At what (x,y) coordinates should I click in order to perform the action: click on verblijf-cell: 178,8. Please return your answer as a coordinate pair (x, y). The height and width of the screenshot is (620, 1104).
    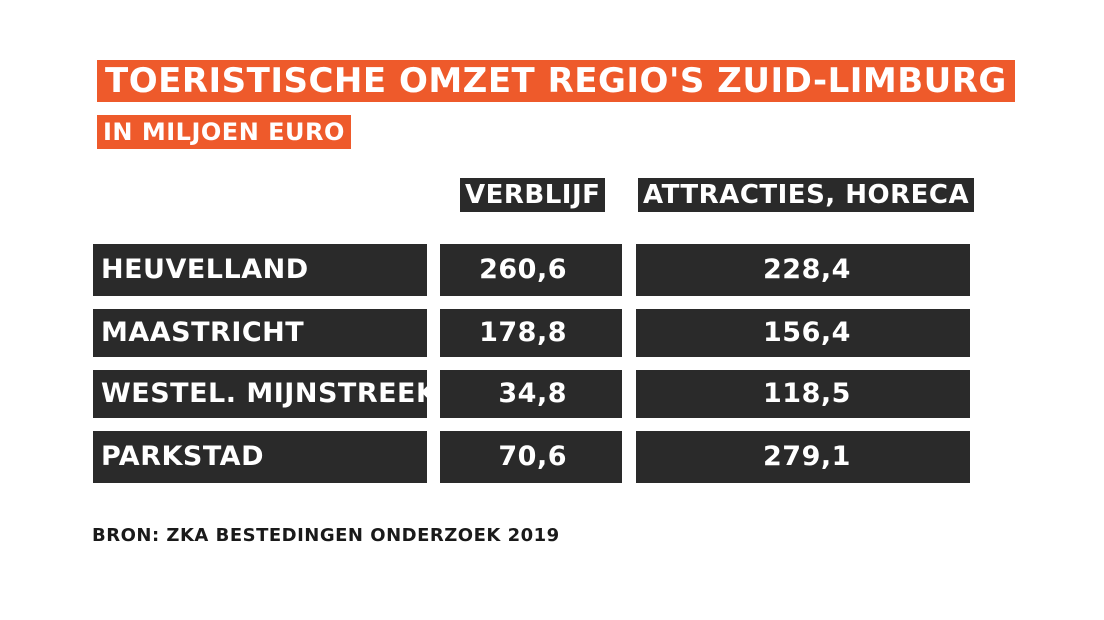
    Looking at the image, I should click on (531, 333).